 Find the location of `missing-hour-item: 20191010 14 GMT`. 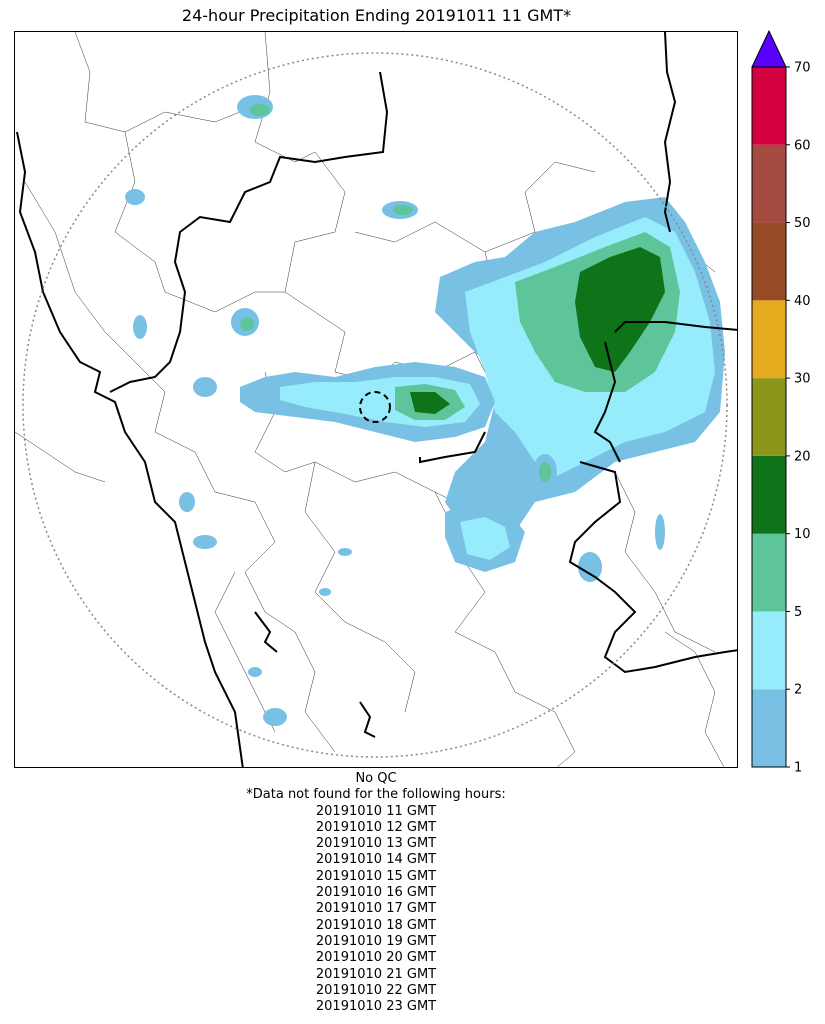

missing-hour-item: 20191010 14 GMT is located at coordinates (376, 860).